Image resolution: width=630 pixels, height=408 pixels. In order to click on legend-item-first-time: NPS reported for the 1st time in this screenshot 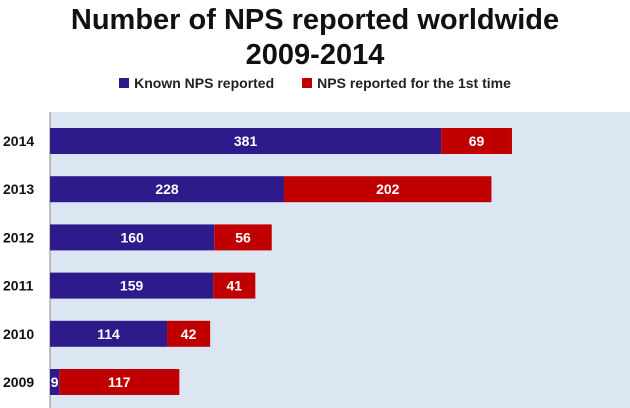, I will do `click(406, 83)`.